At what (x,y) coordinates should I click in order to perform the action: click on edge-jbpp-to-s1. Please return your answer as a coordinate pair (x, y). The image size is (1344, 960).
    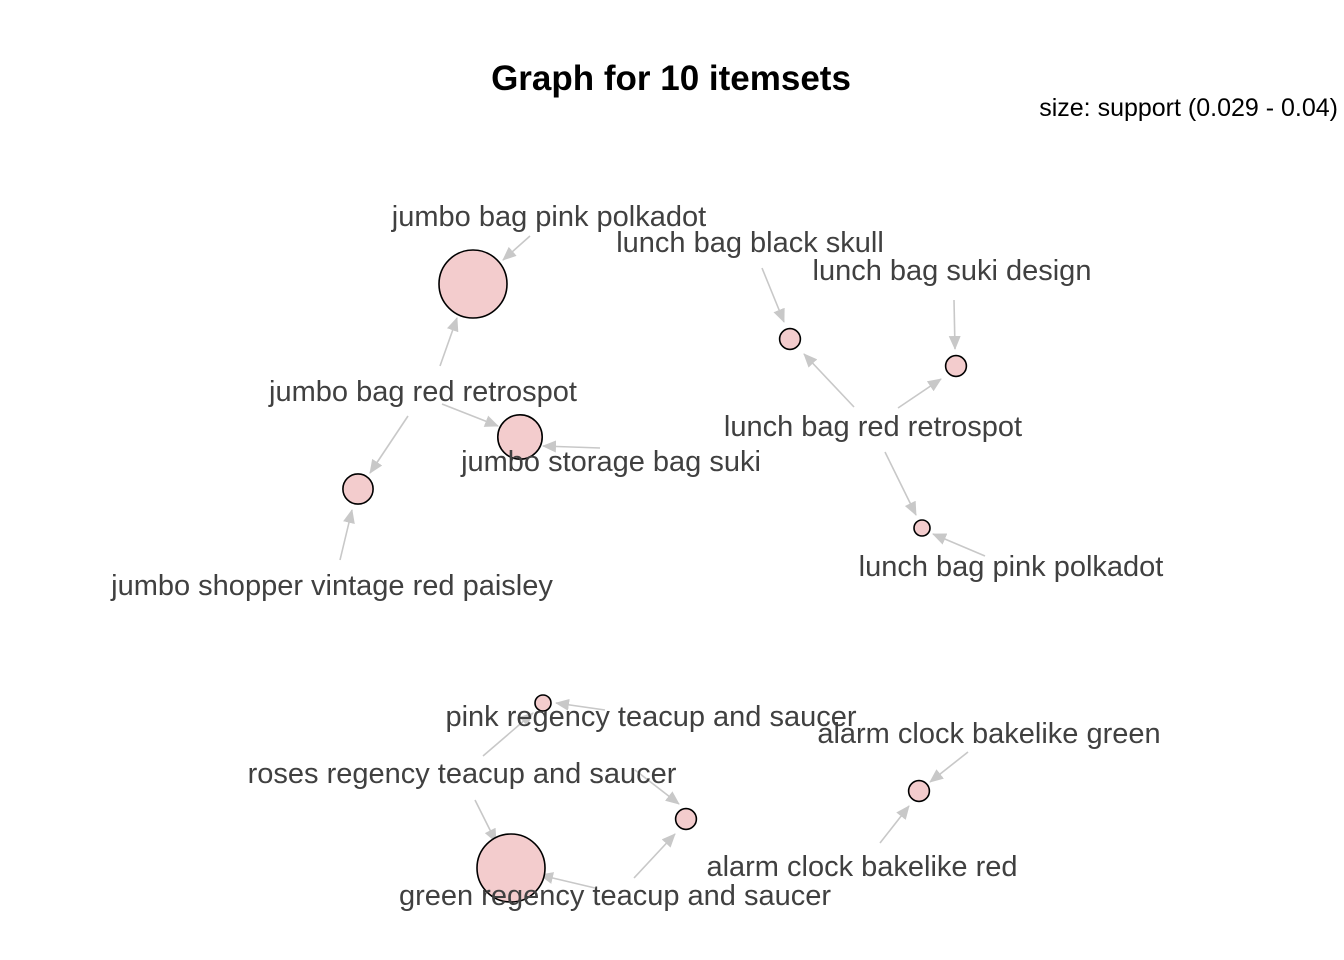
    Looking at the image, I should click on (516, 248).